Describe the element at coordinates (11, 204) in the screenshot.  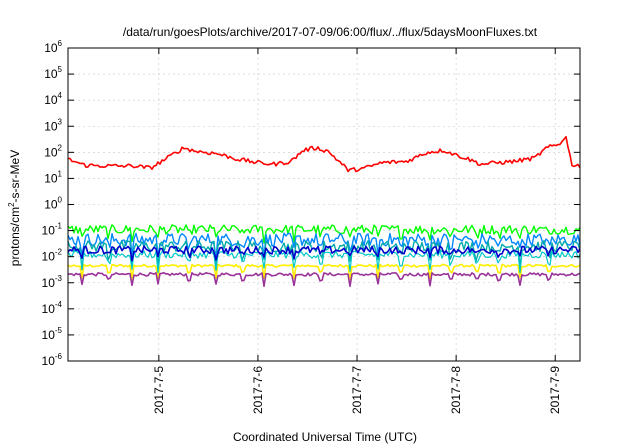
I see `y-axis-label-sup: 2` at that location.